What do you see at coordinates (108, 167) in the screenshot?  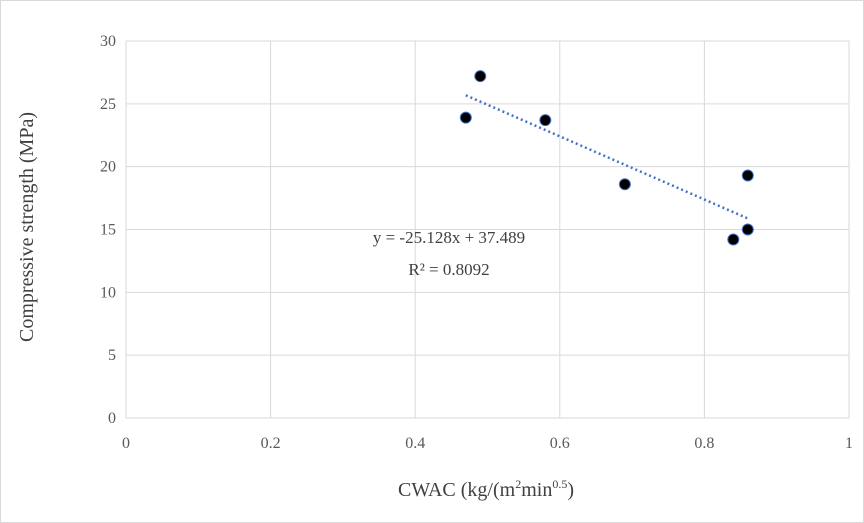 I see `y-tick-label: 20` at bounding box center [108, 167].